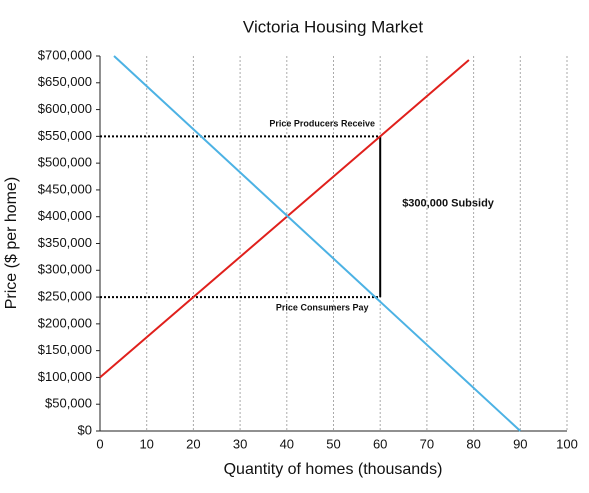  I want to click on x-tick-label: 50, so click(333, 443).